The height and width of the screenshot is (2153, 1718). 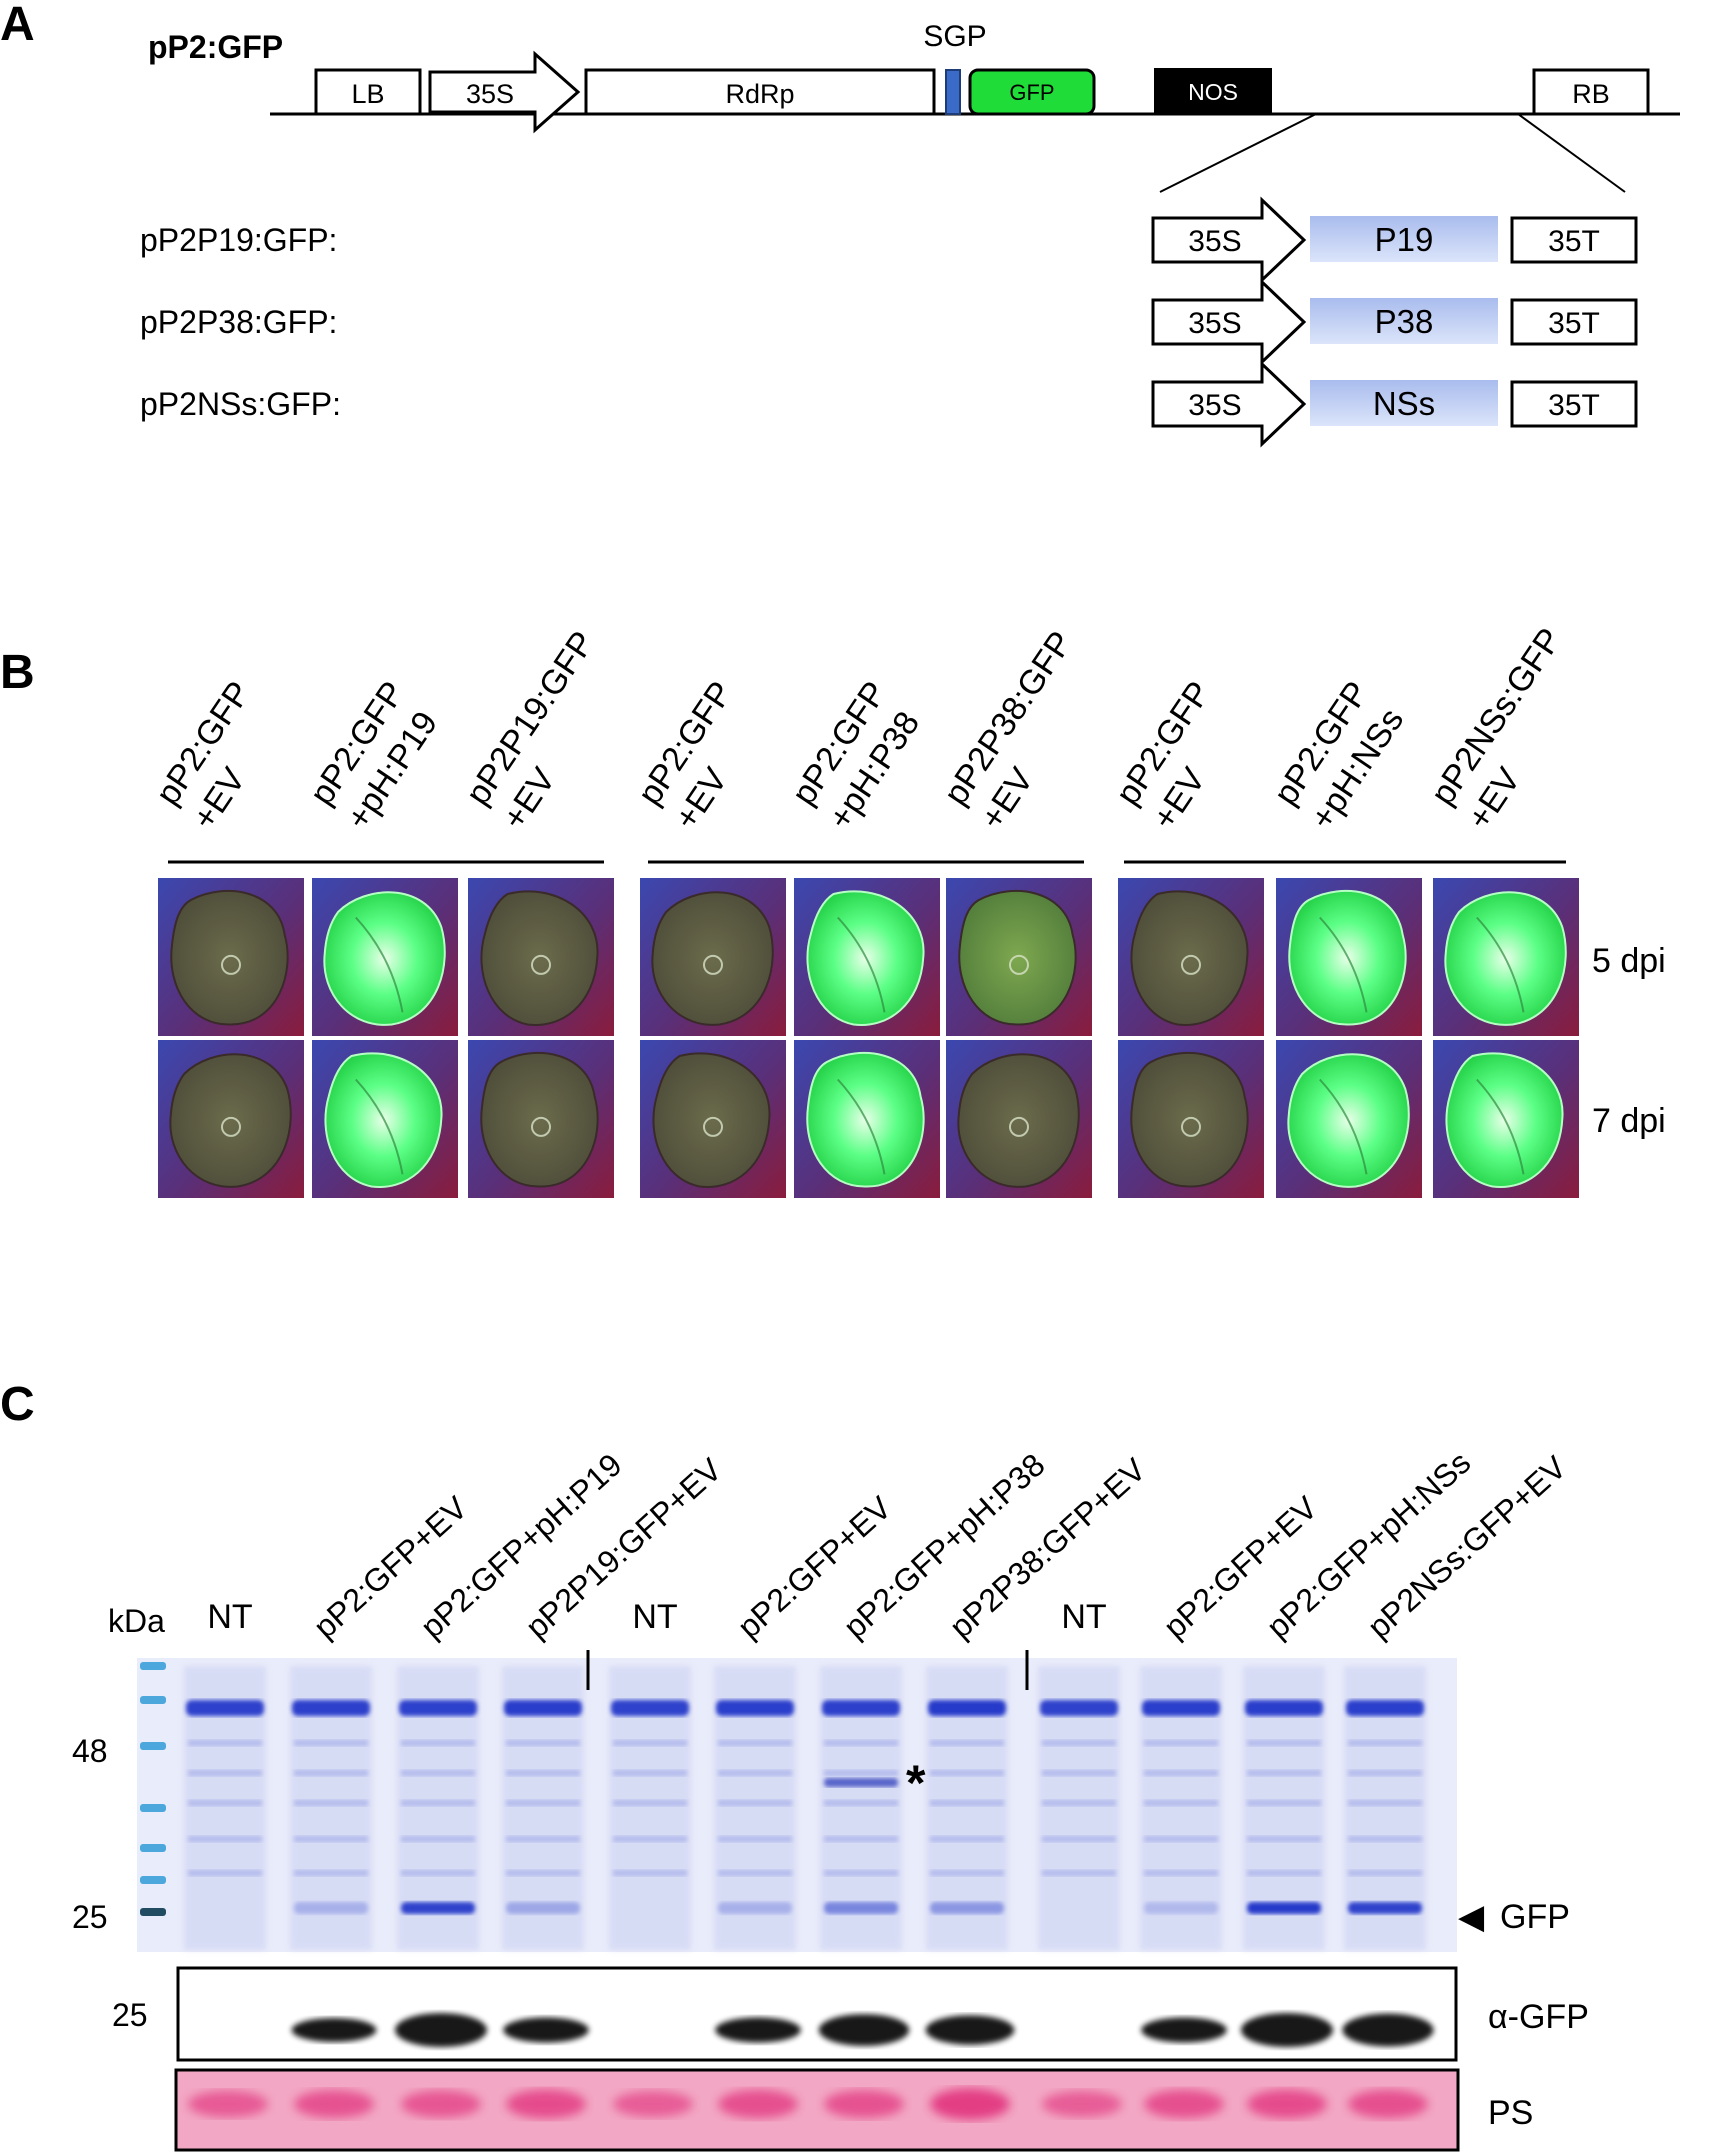 I want to click on asterisk-band, so click(x=861, y=1782).